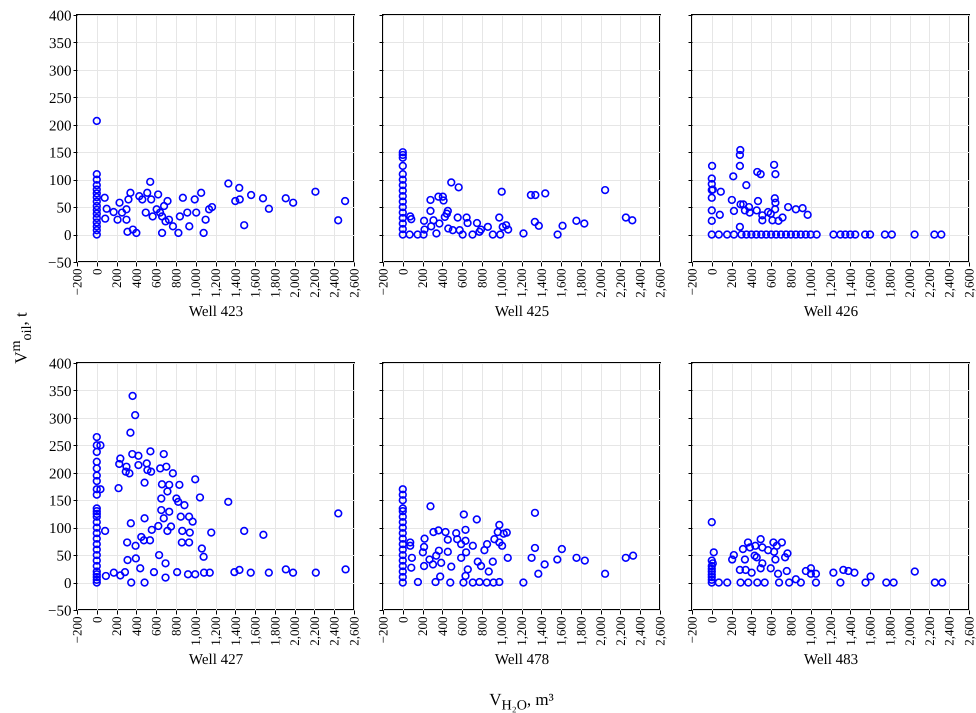 This screenshot has width=976, height=713. I want to click on y-tick-label: 100, so click(60, 181).